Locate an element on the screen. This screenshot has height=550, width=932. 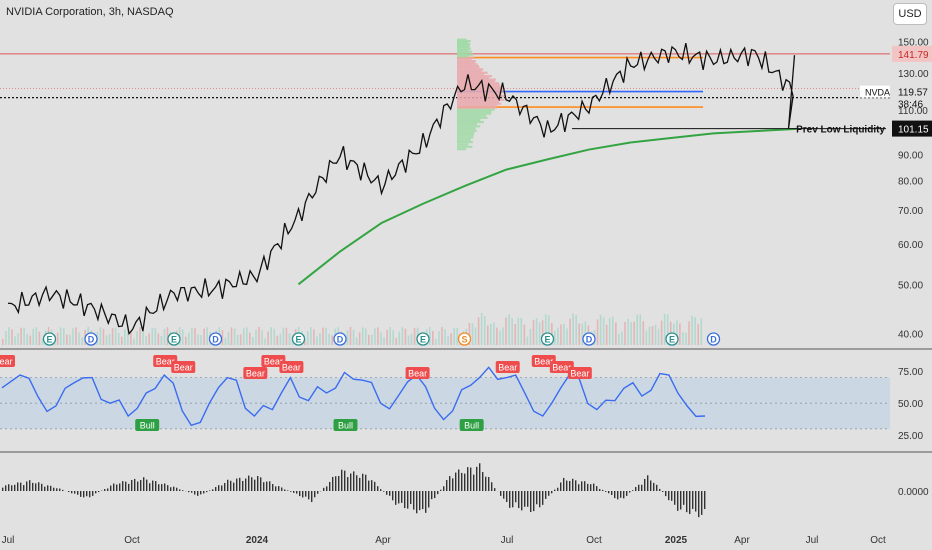
price-label-bg is located at coordinates (912, 128).